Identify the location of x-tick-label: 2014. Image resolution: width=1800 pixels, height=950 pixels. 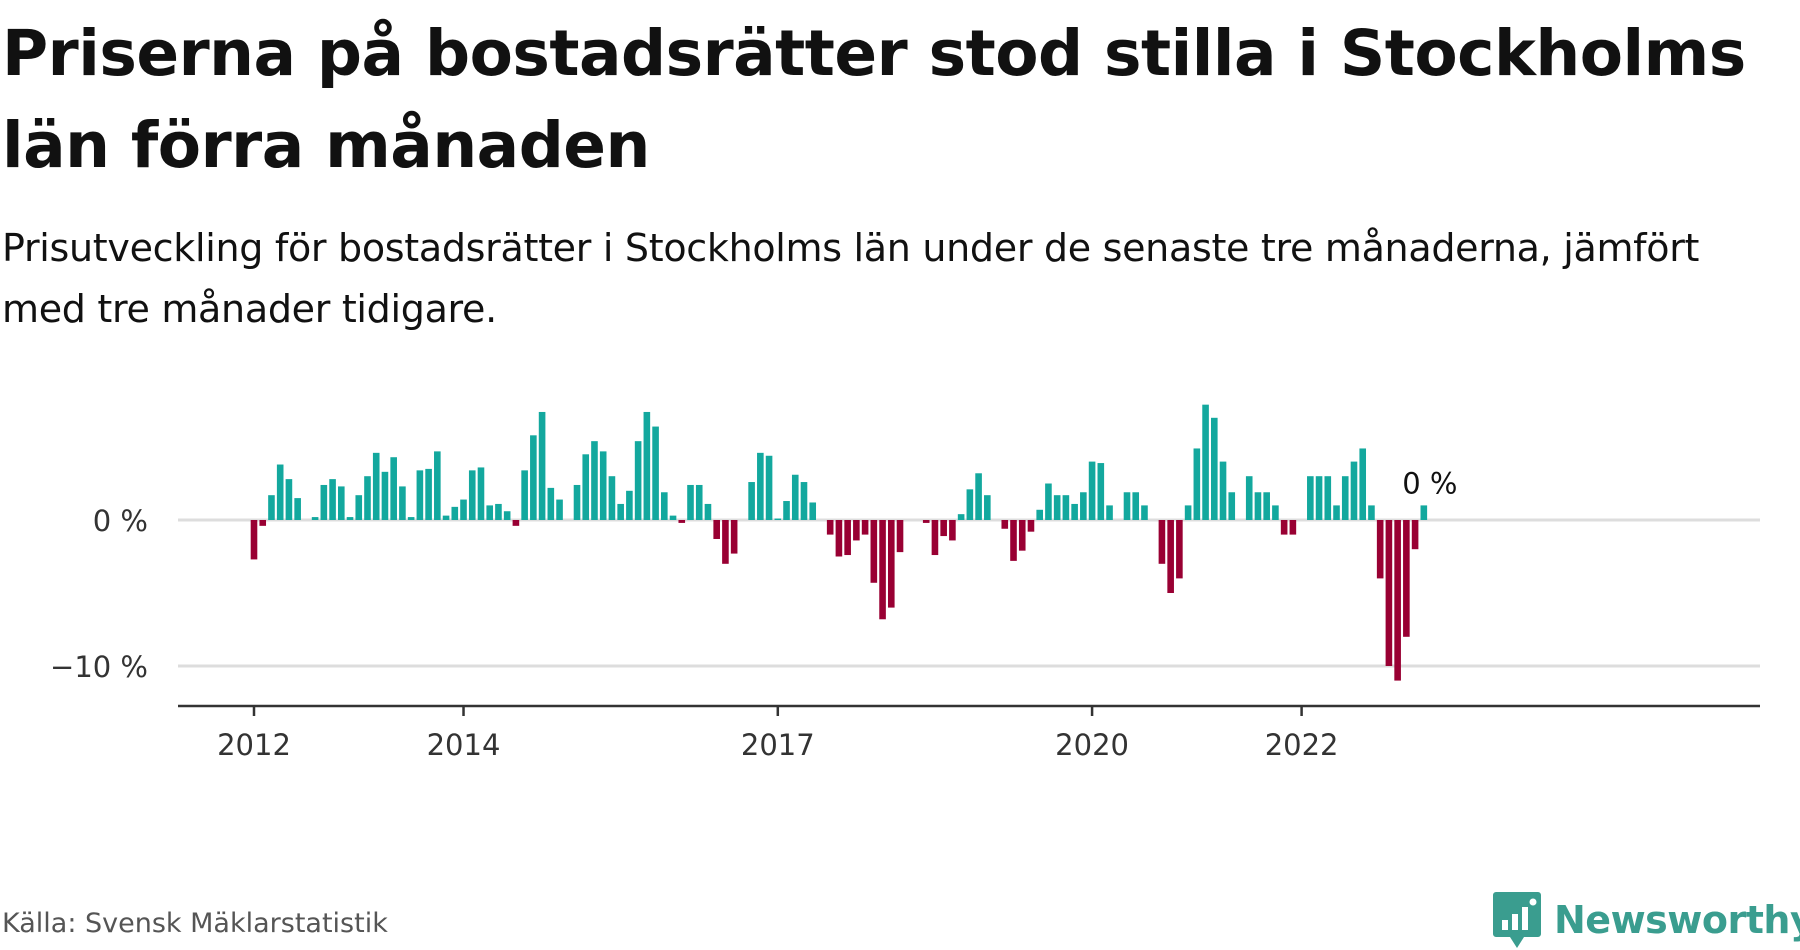
(464, 744).